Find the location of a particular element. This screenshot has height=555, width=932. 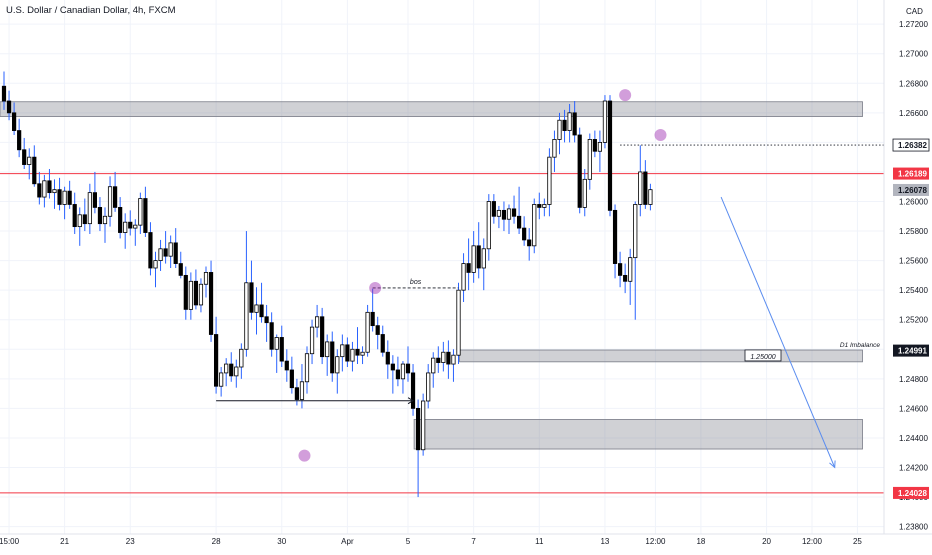

currency-label: CAD is located at coordinates (914, 11).